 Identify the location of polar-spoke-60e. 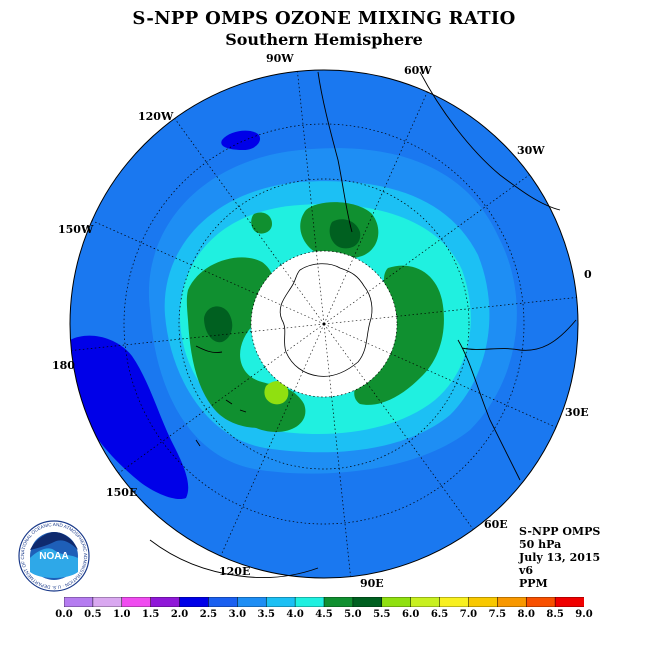
(345, 353).